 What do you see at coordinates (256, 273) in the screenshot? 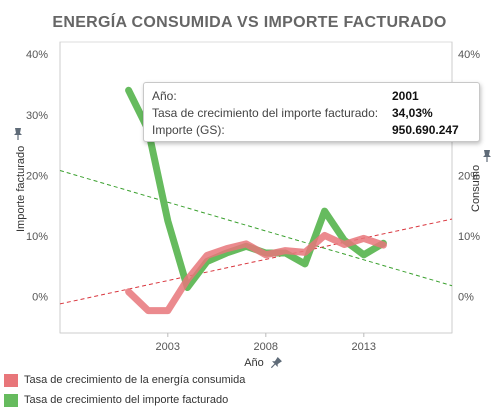
I see `series-line-energy` at bounding box center [256, 273].